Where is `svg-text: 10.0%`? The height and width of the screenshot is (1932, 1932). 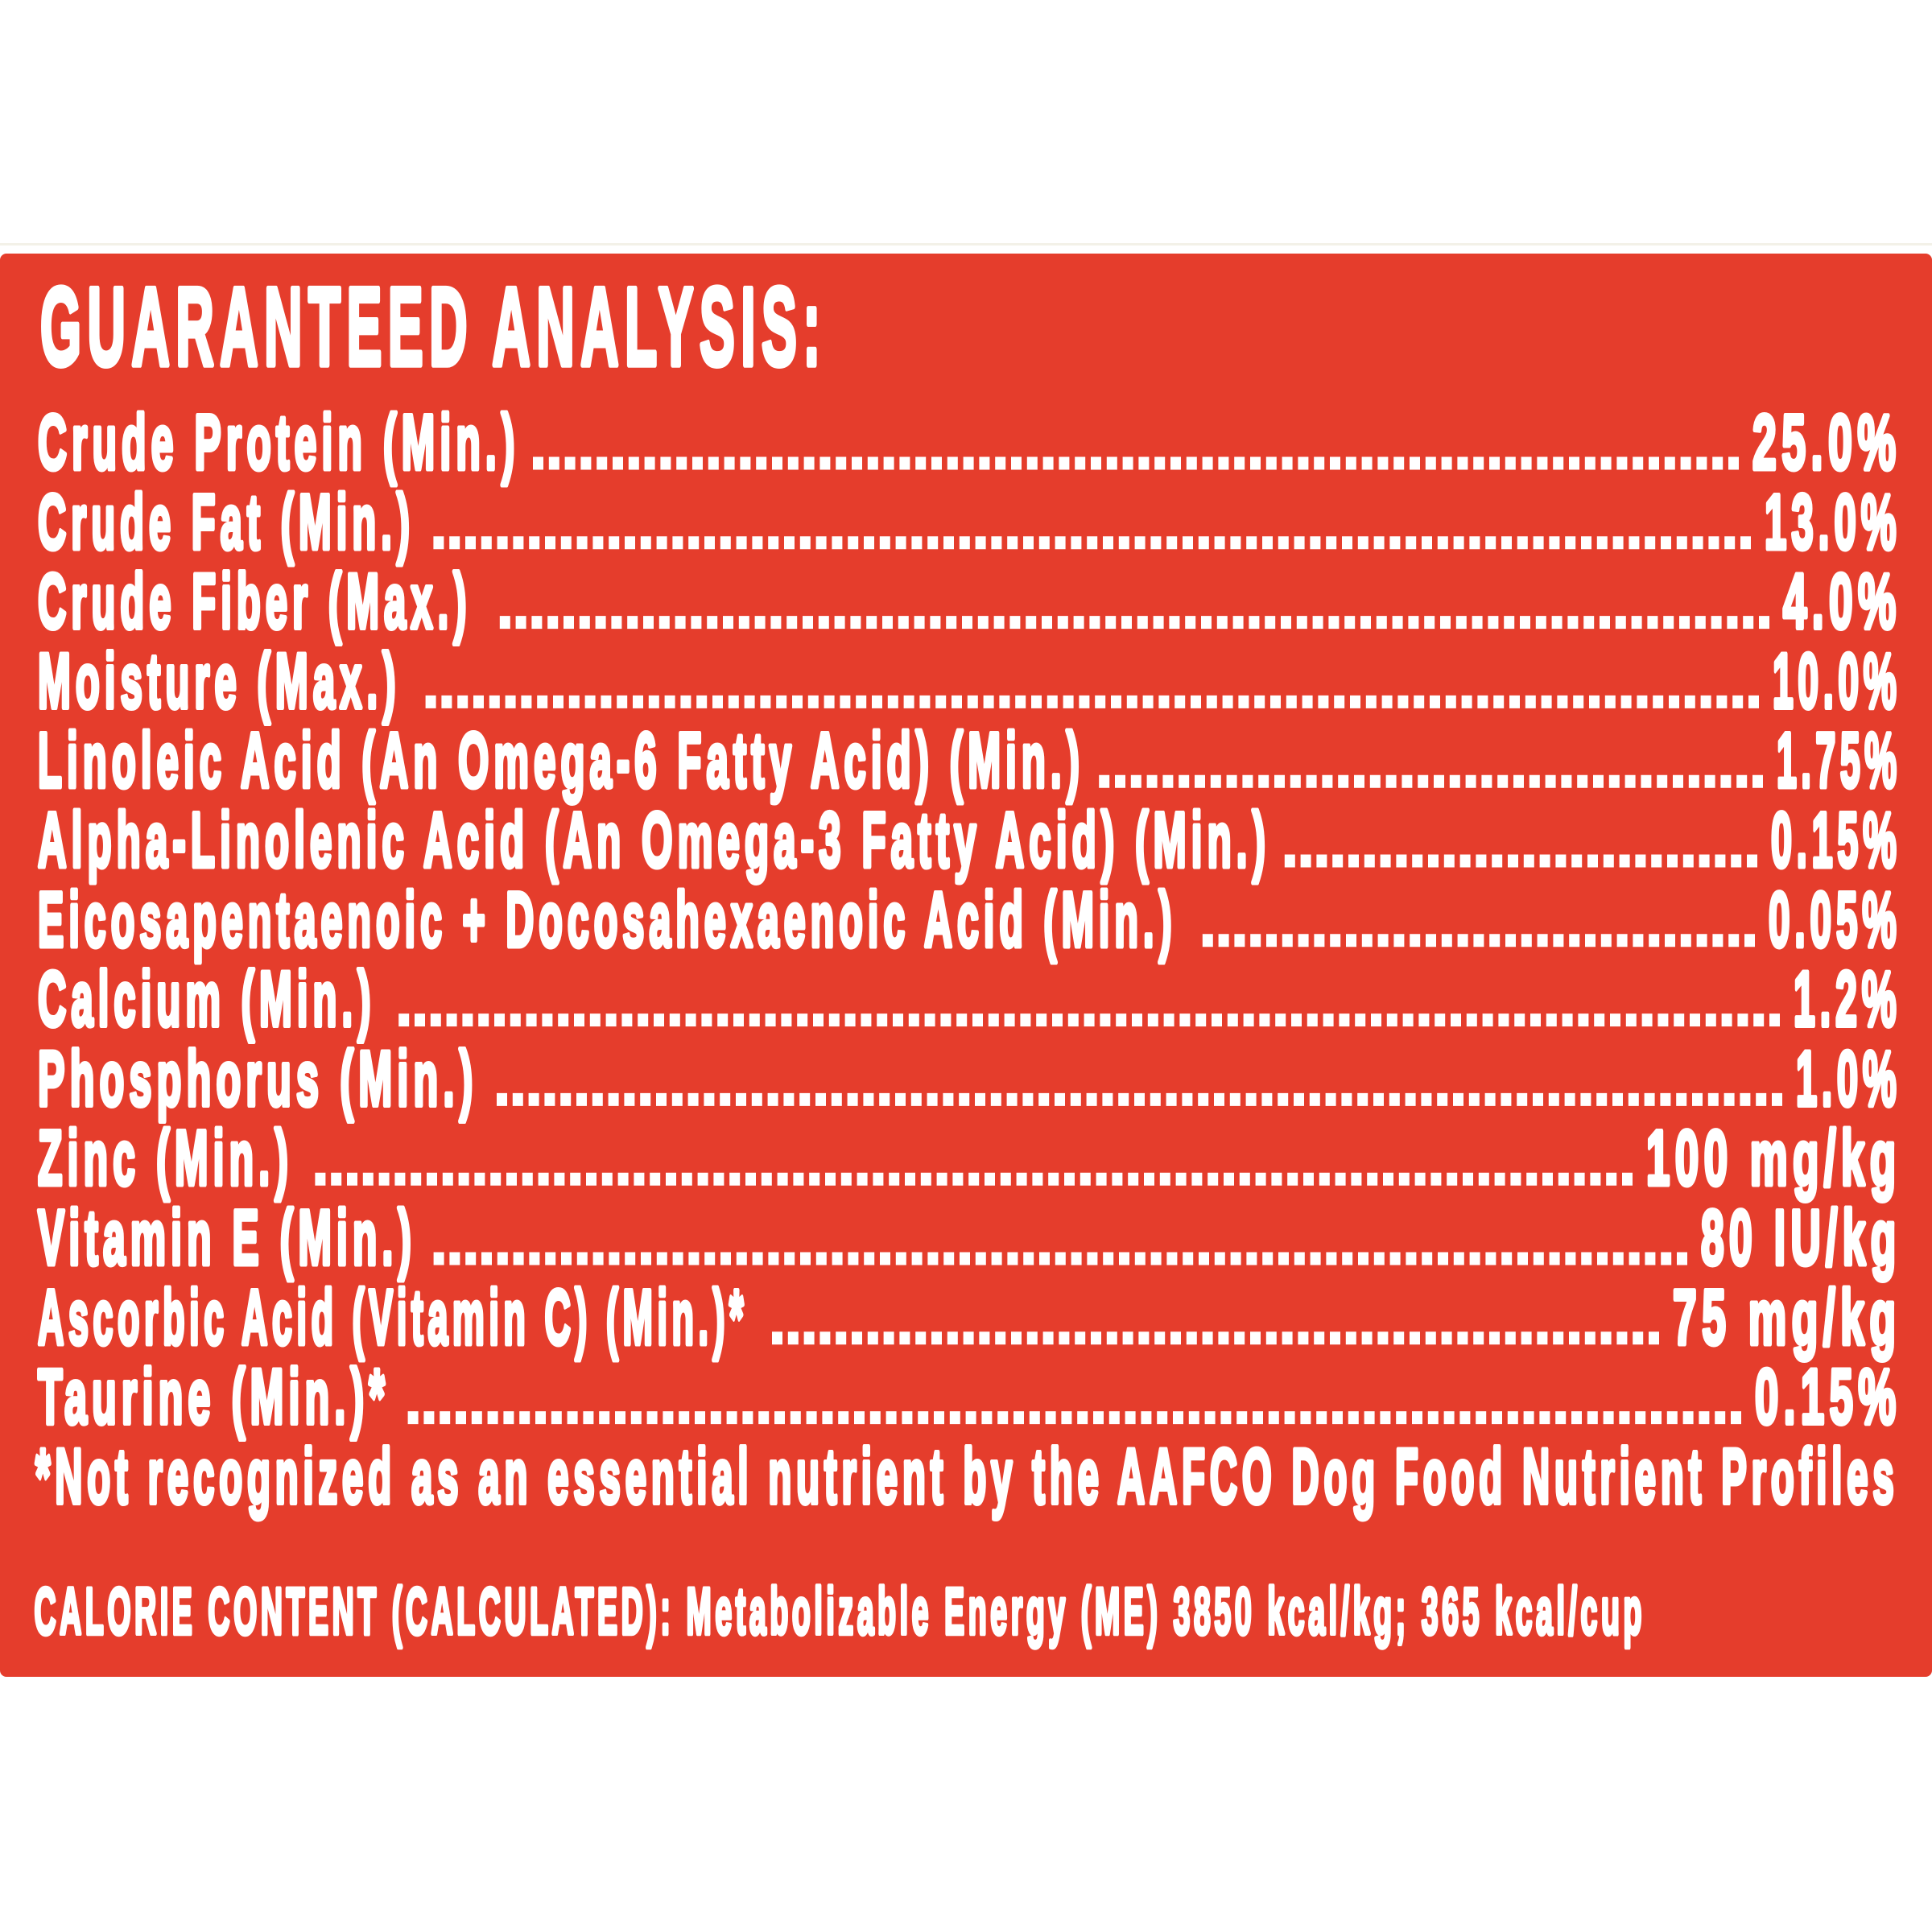
svg-text: 10.0% is located at coordinates (1837, 681).